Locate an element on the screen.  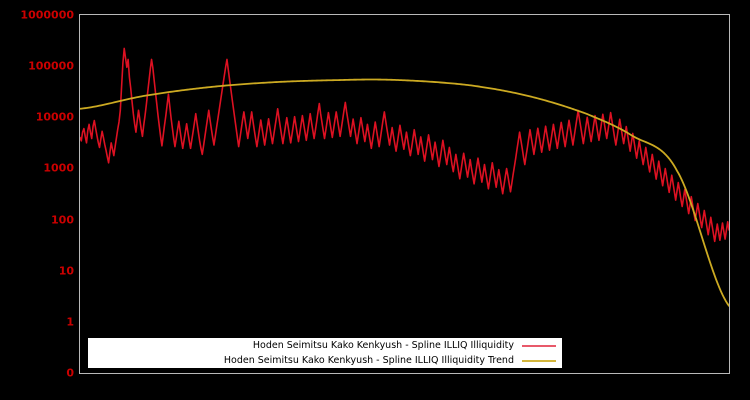
y-tick-label-0: 0 is located at coordinates (70, 373).